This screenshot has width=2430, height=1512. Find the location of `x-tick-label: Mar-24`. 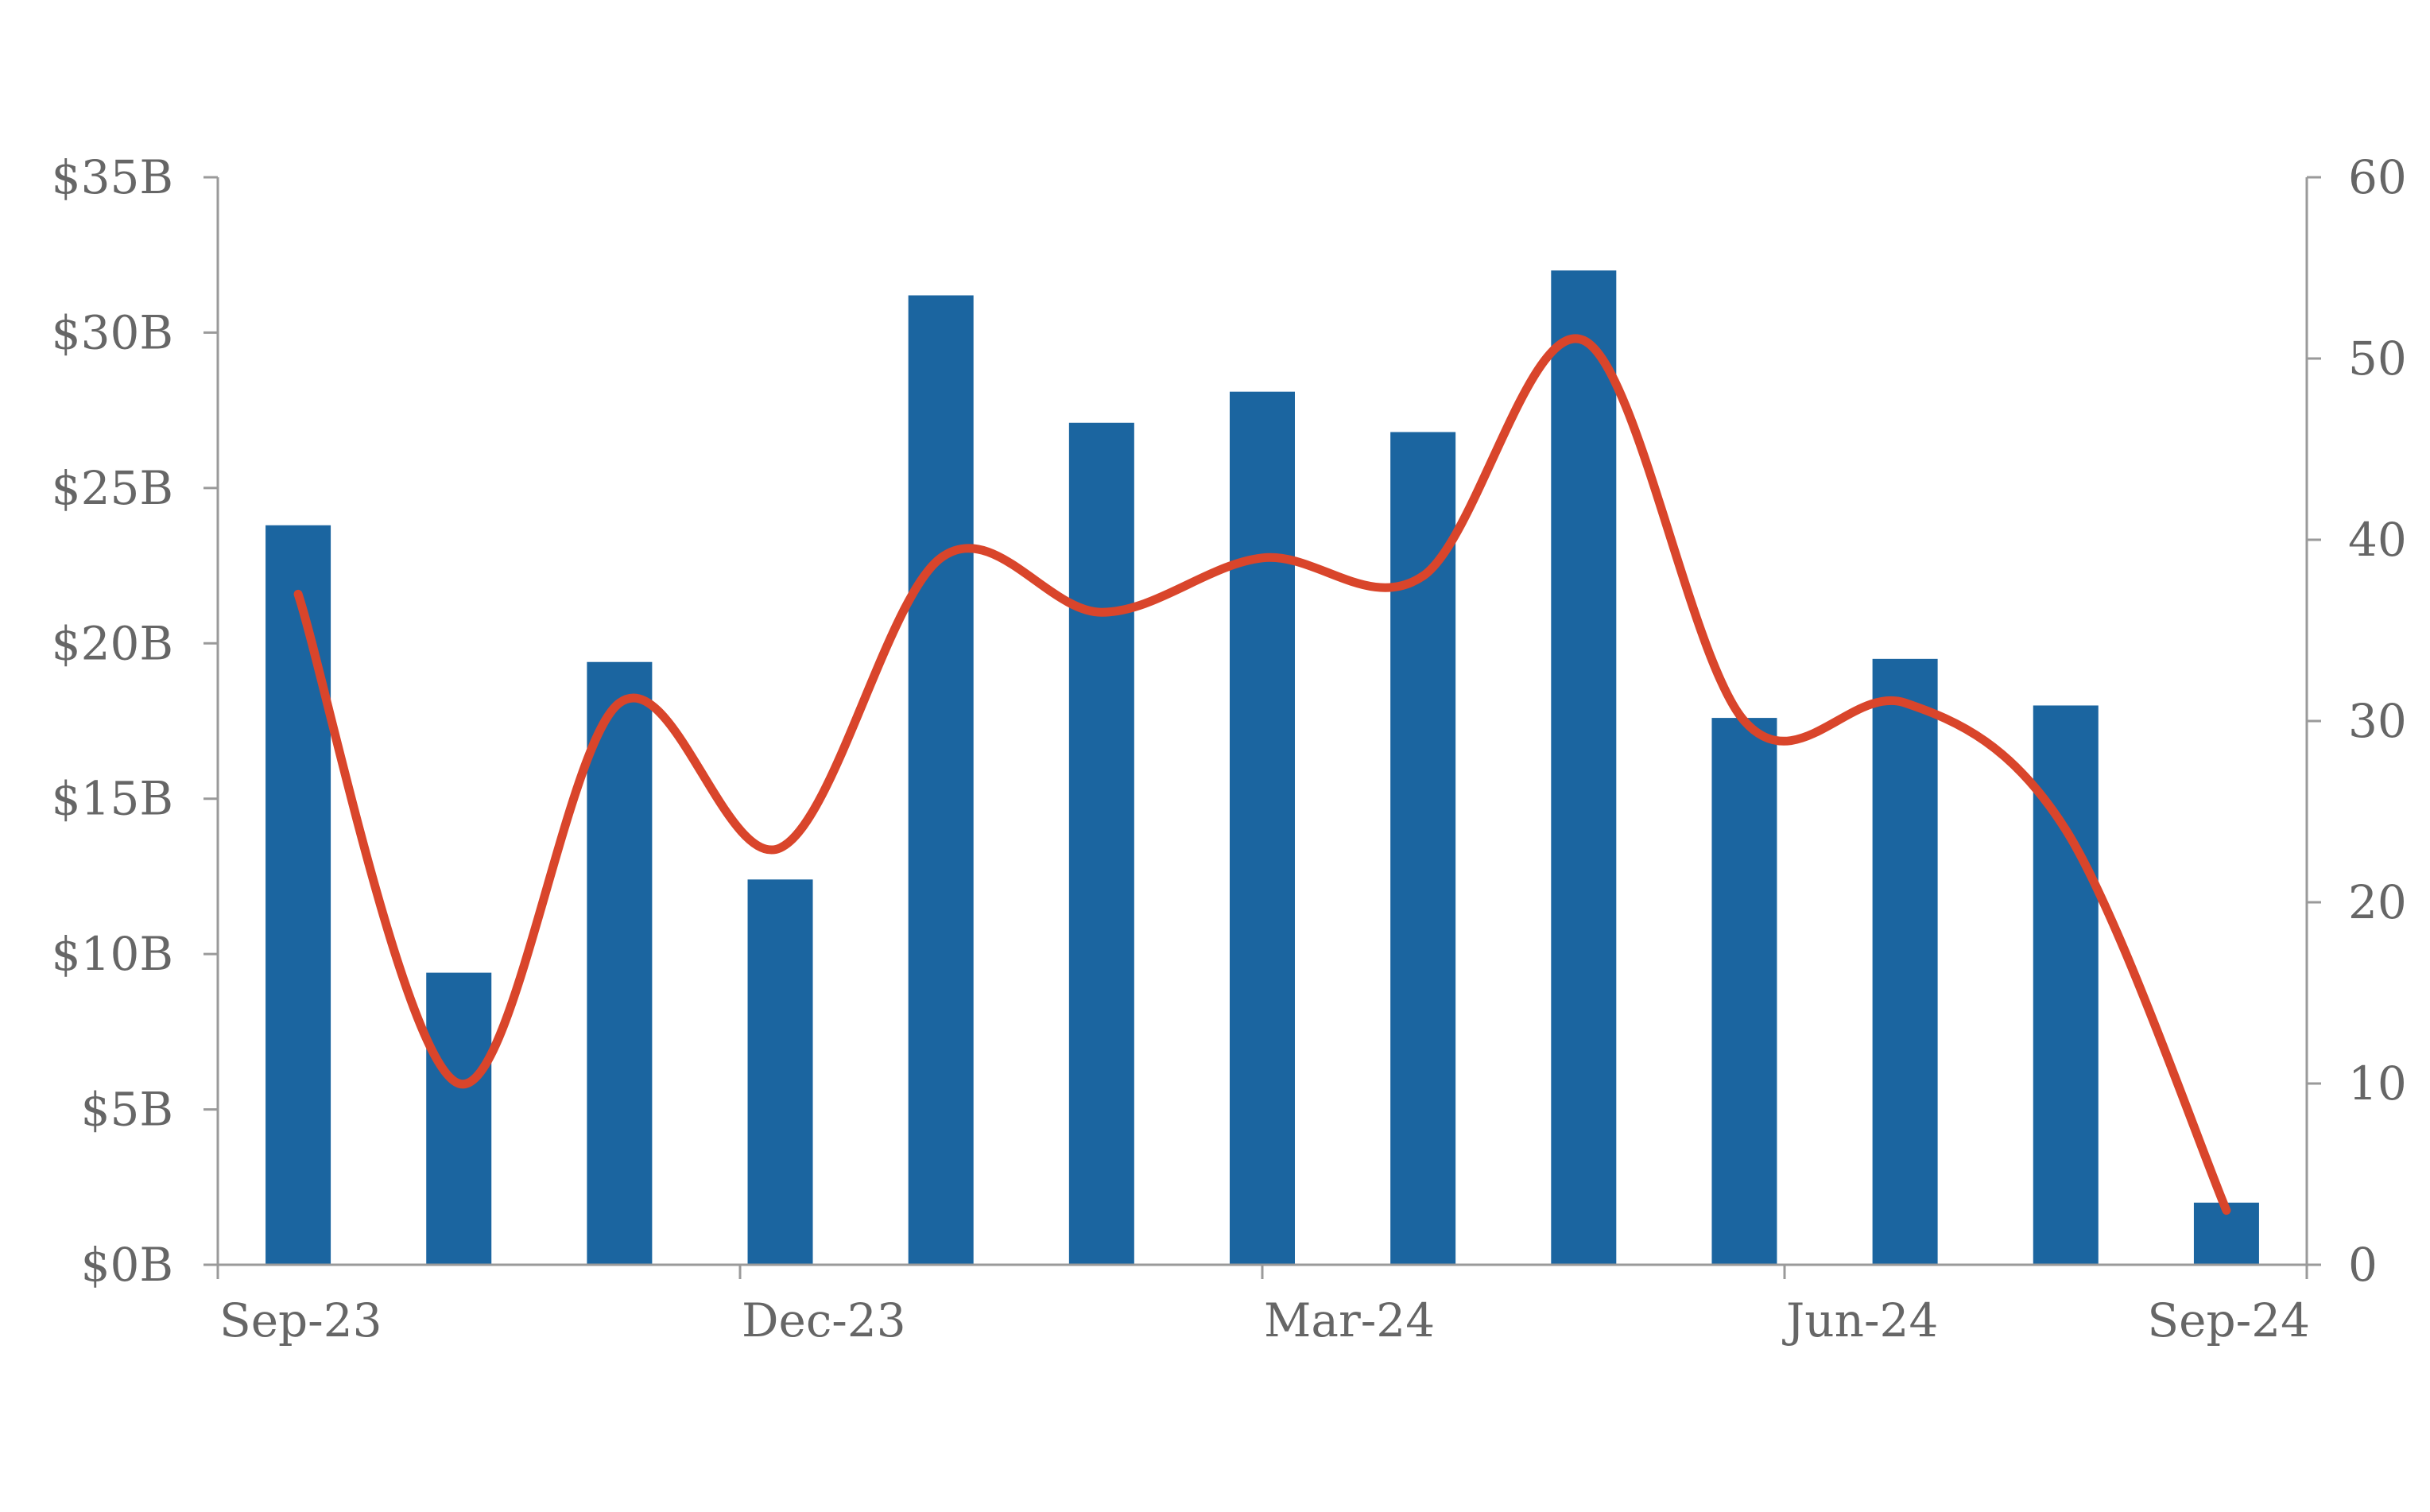

x-tick-label: Mar-24 is located at coordinates (1349, 1320).